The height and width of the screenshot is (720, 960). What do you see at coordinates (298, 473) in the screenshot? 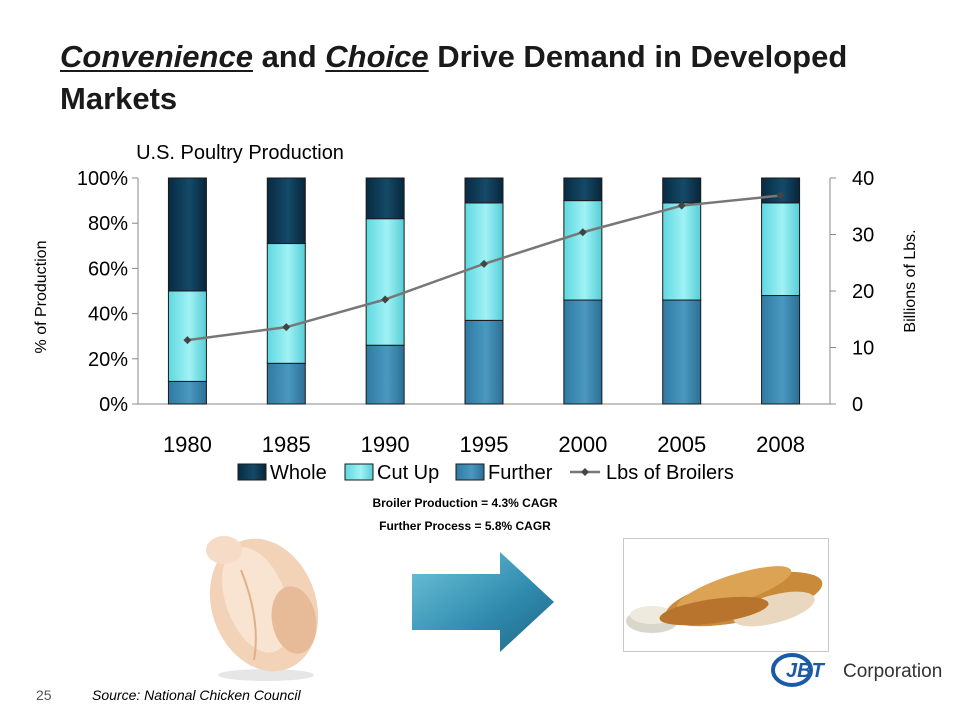
I see `legend-label: Whole` at bounding box center [298, 473].